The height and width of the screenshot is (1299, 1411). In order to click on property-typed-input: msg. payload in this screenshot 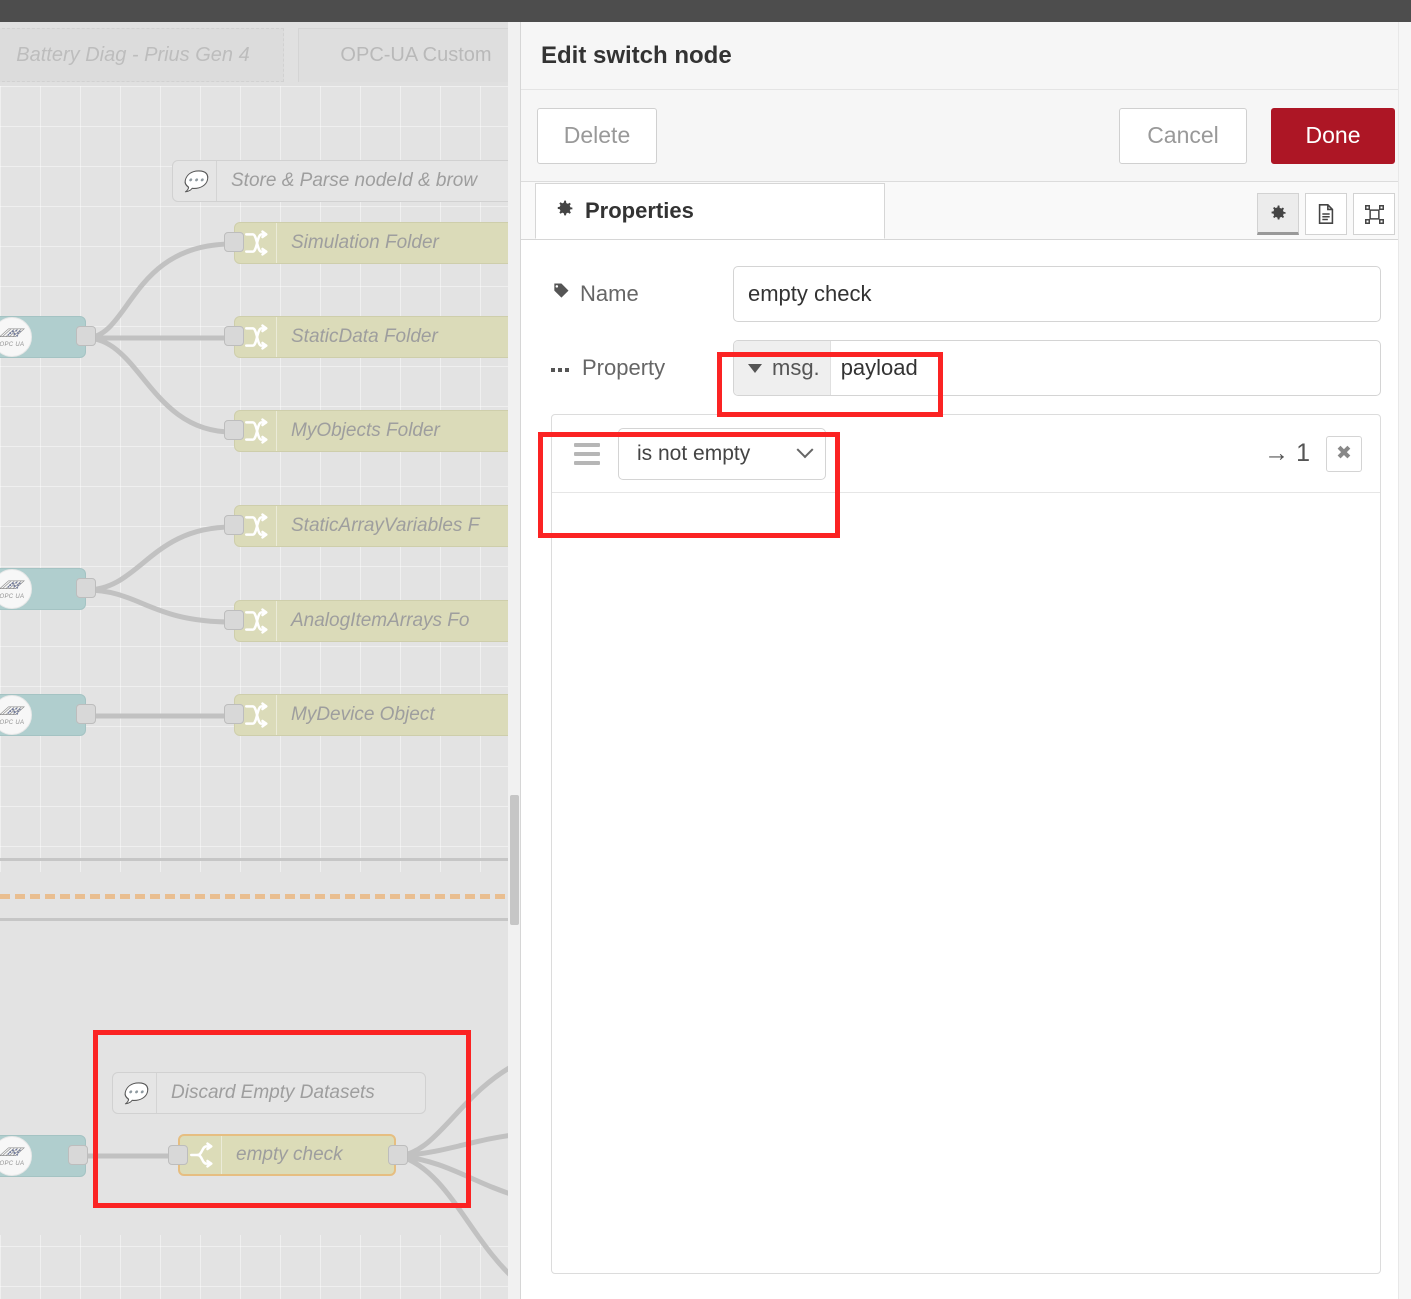, I will do `click(1057, 368)`.